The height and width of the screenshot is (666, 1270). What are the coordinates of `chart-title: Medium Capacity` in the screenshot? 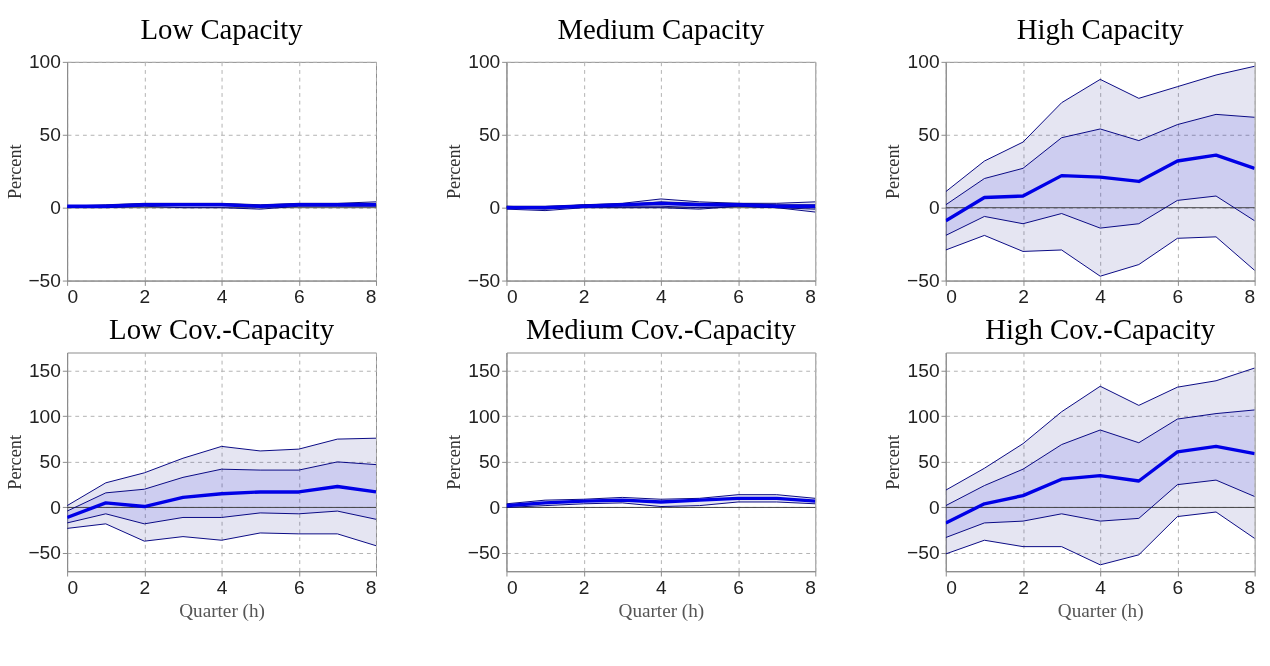 It's located at (661, 28).